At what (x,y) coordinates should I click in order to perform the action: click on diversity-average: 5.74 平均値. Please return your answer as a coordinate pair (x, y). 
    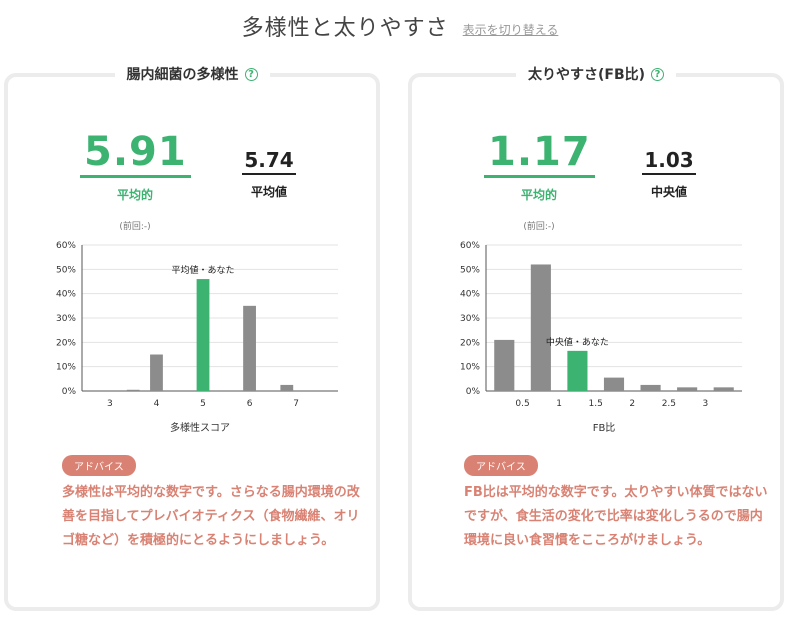
    Looking at the image, I should click on (269, 173).